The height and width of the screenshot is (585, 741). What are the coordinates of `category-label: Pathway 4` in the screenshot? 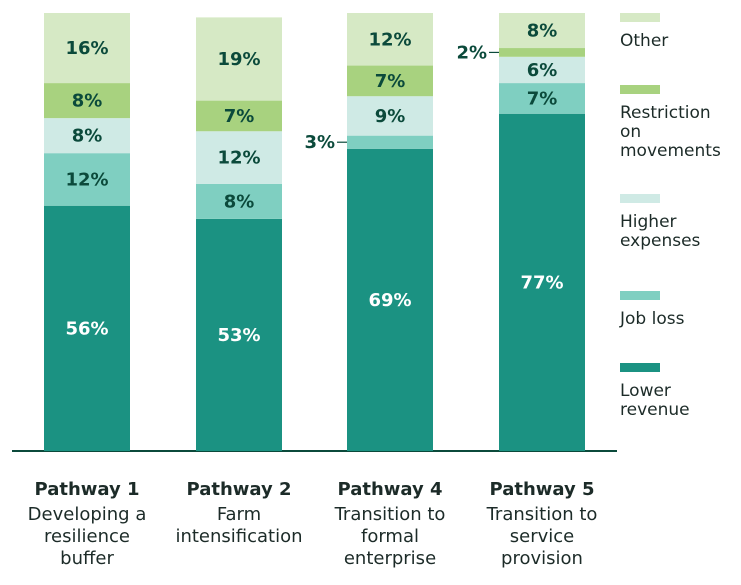 It's located at (390, 489).